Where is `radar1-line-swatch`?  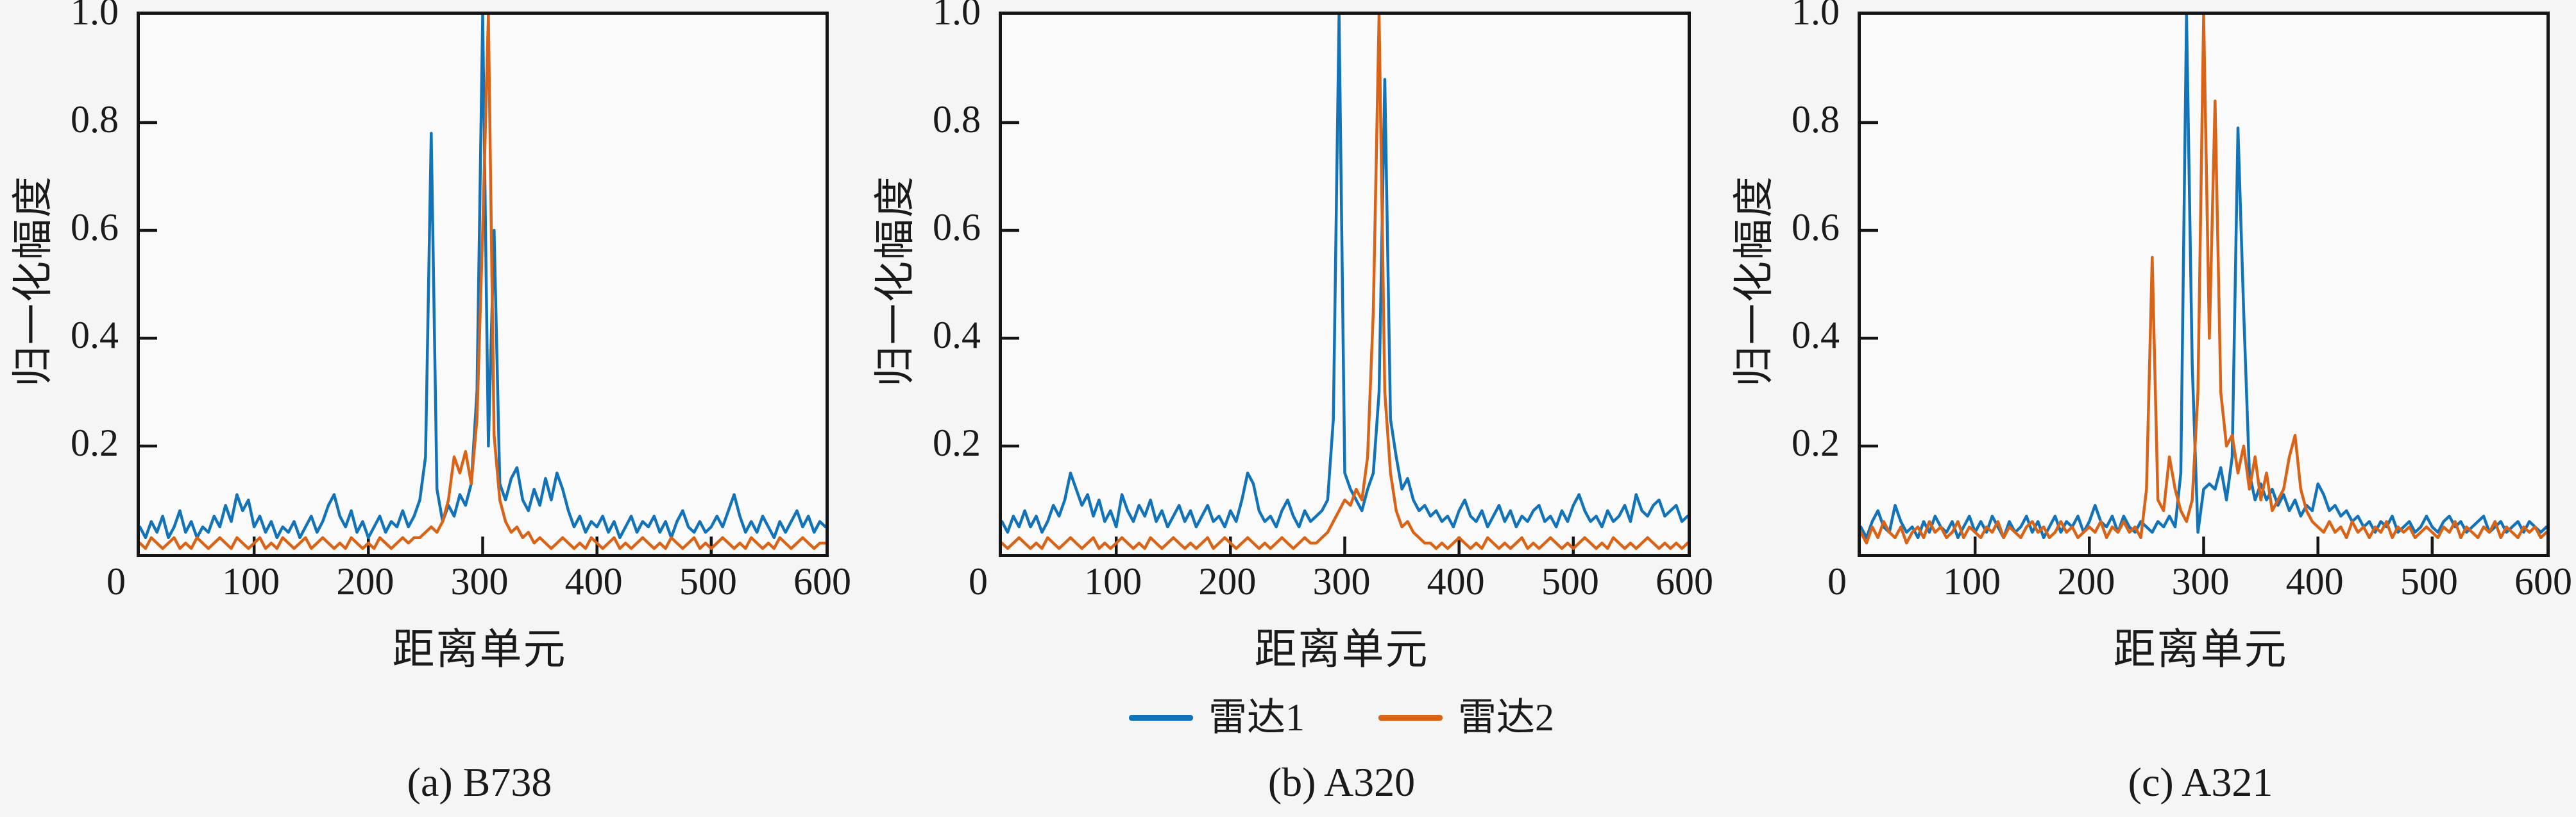
radar1-line-swatch is located at coordinates (1161, 717).